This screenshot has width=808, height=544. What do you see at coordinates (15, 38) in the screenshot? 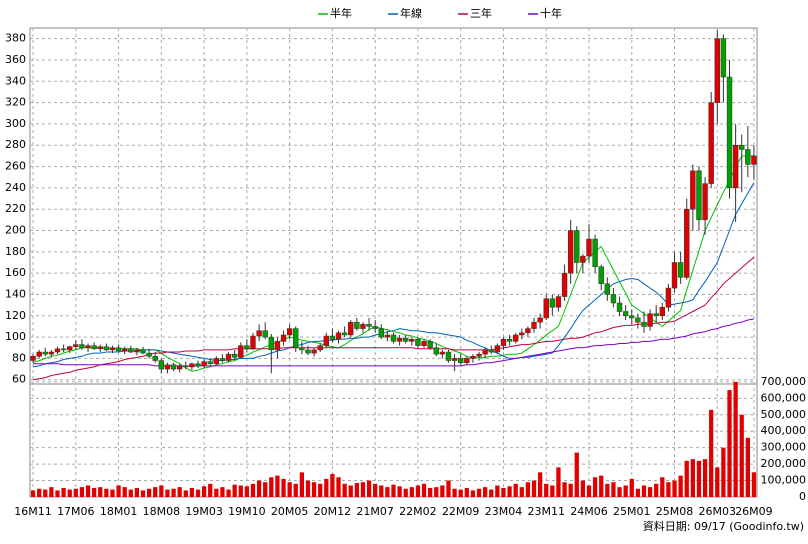
I see `y-tick-label: 380` at bounding box center [15, 38].